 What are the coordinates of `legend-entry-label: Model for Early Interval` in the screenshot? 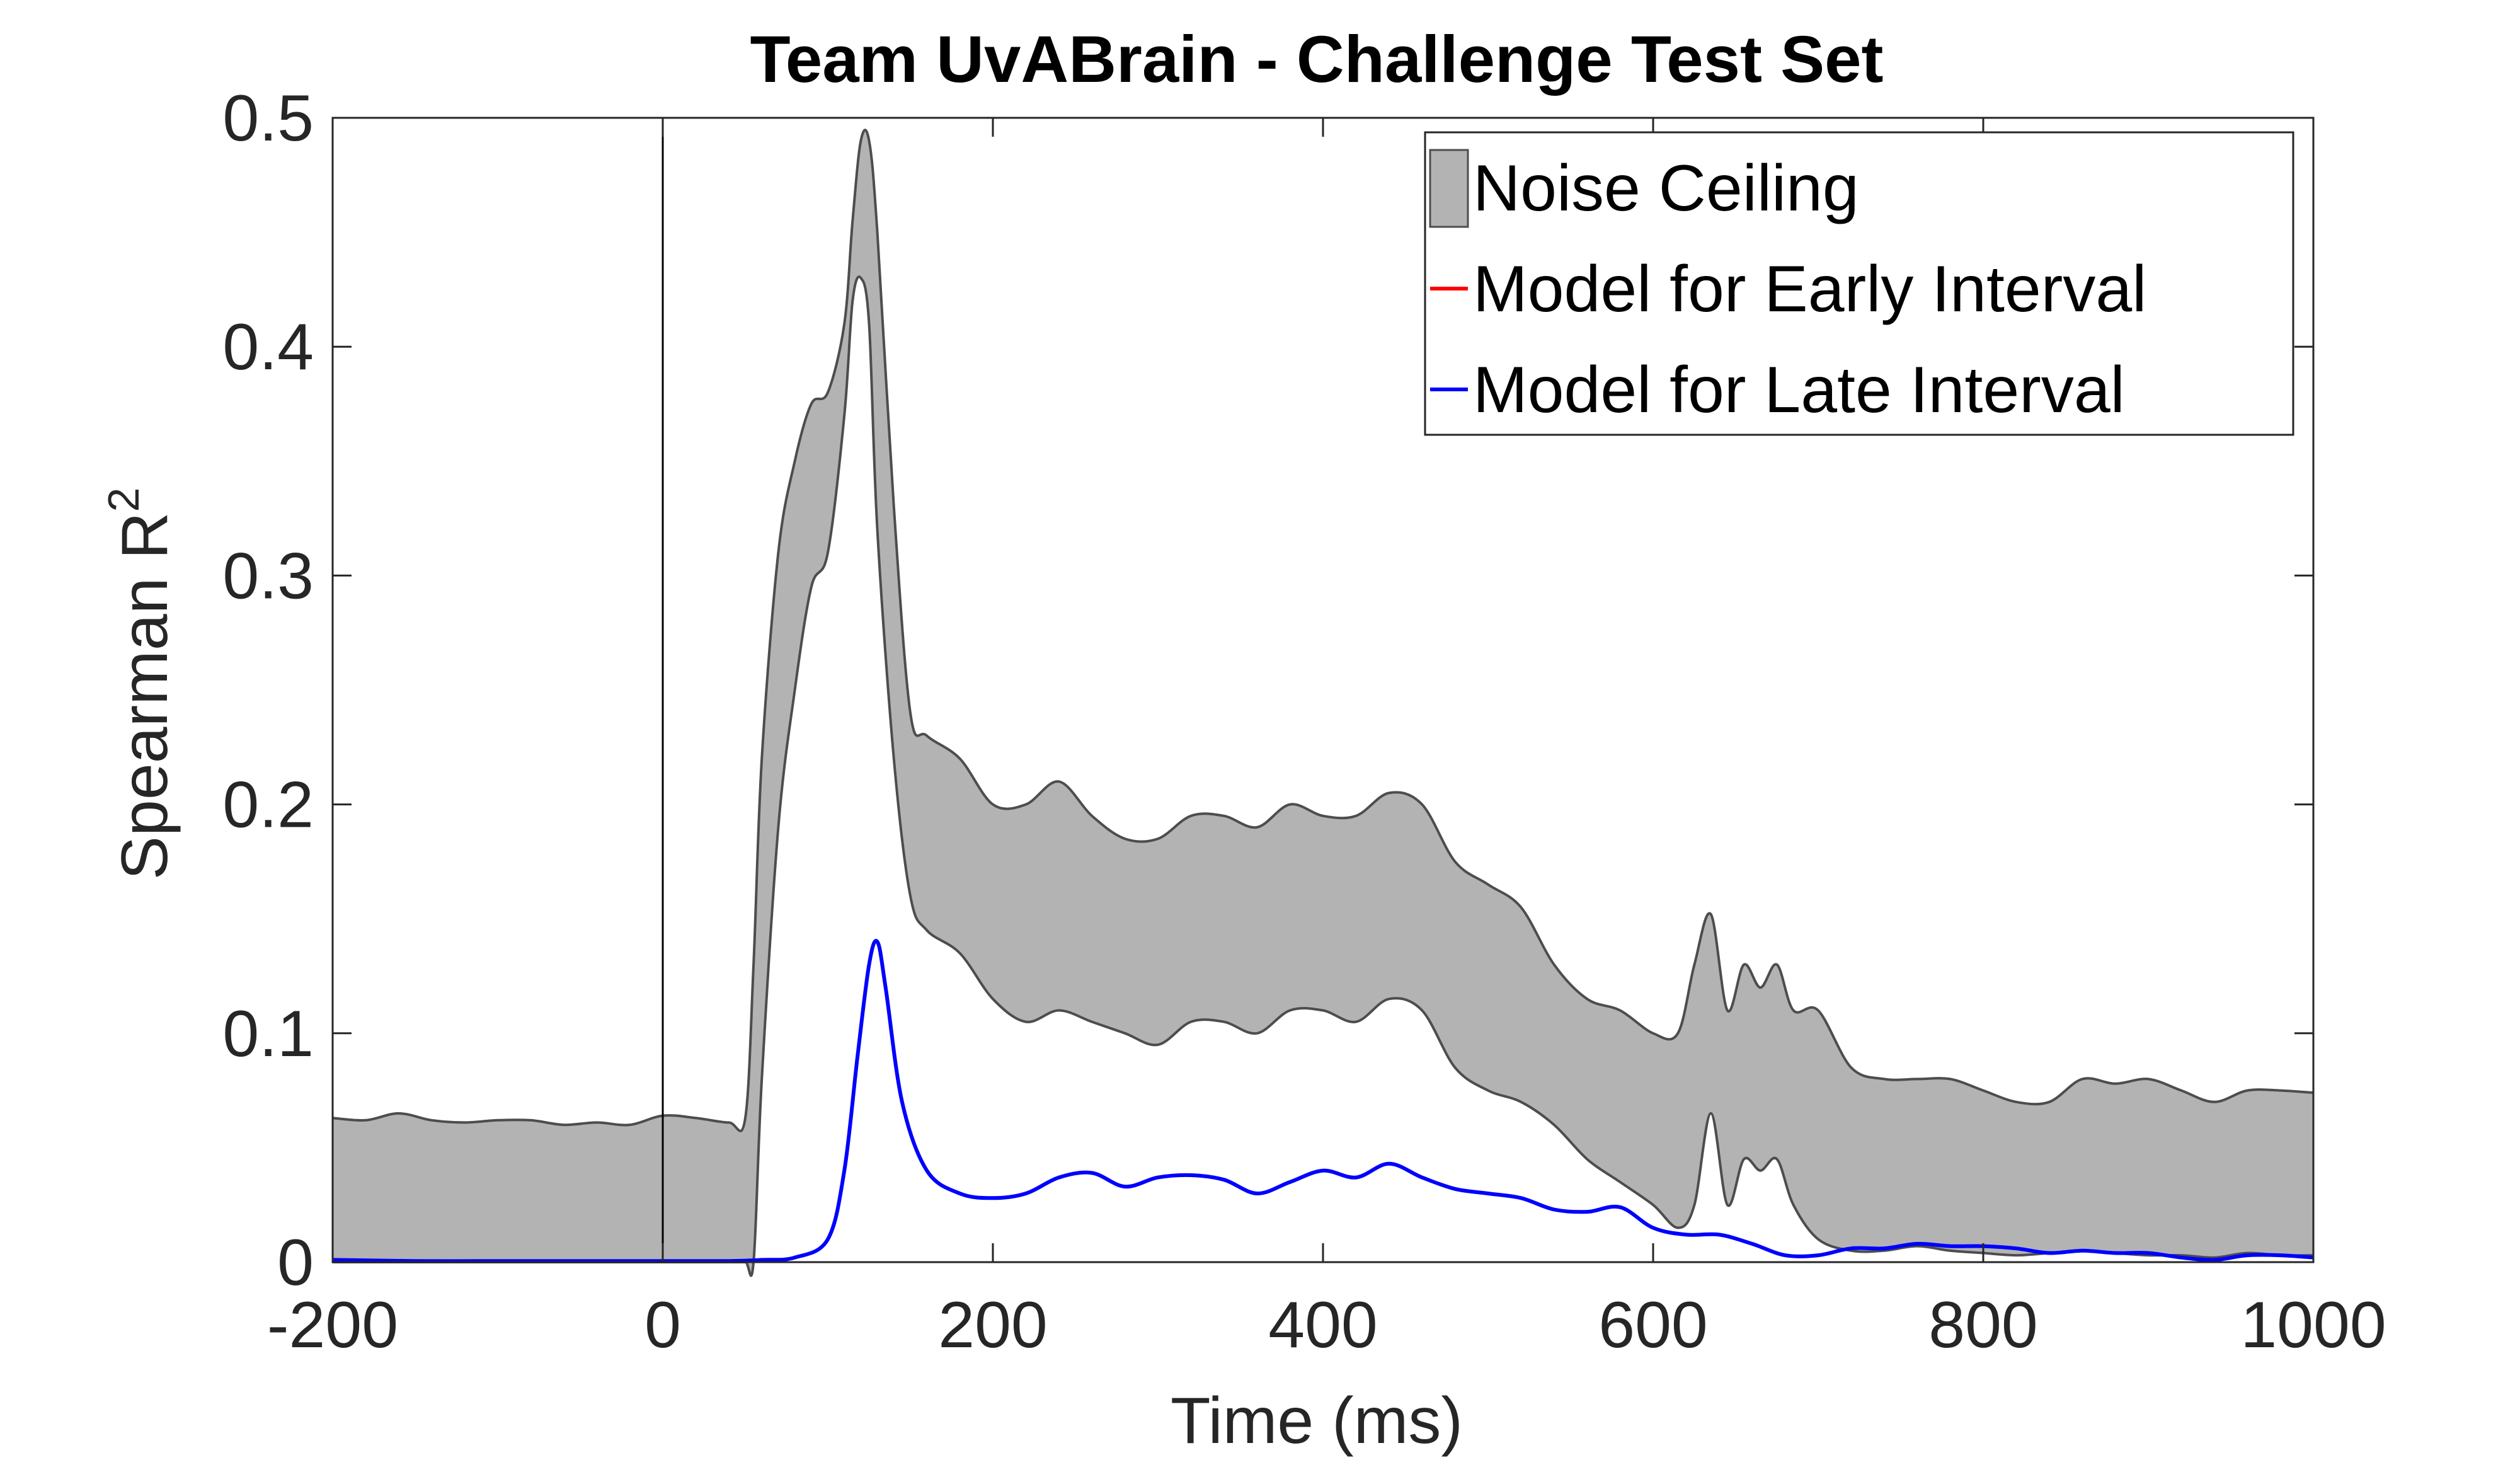 It's located at (1809, 289).